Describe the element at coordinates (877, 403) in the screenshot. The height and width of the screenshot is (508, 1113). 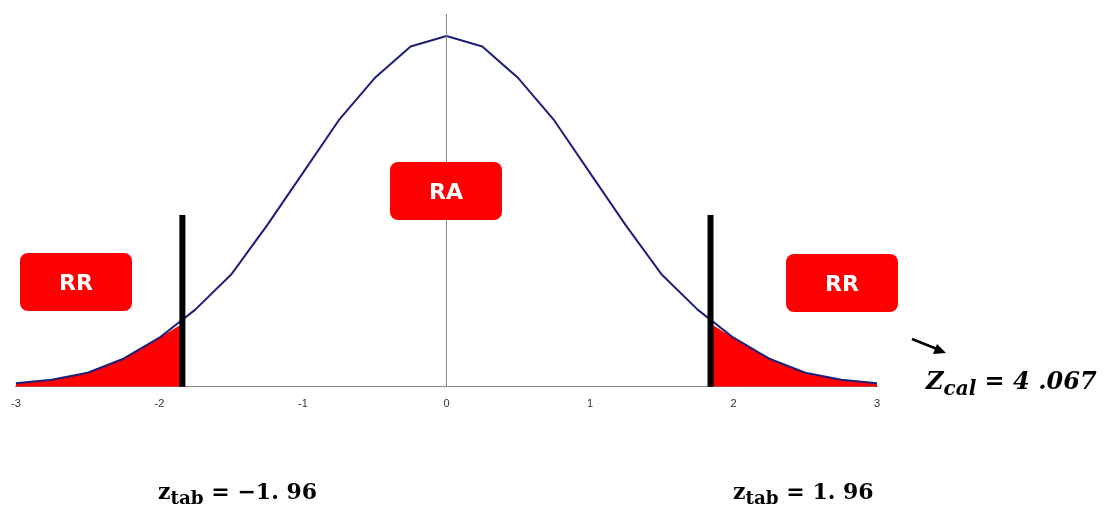
I see `x-tick-label: 3` at that location.